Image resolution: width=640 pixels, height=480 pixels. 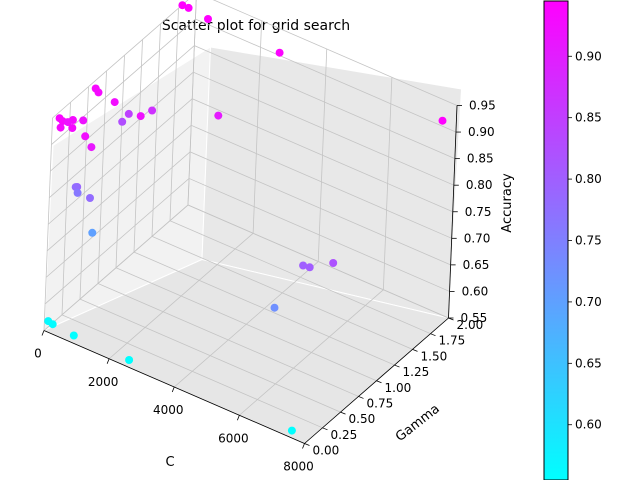 I want to click on z-tick-label: 0.95, so click(x=482, y=106).